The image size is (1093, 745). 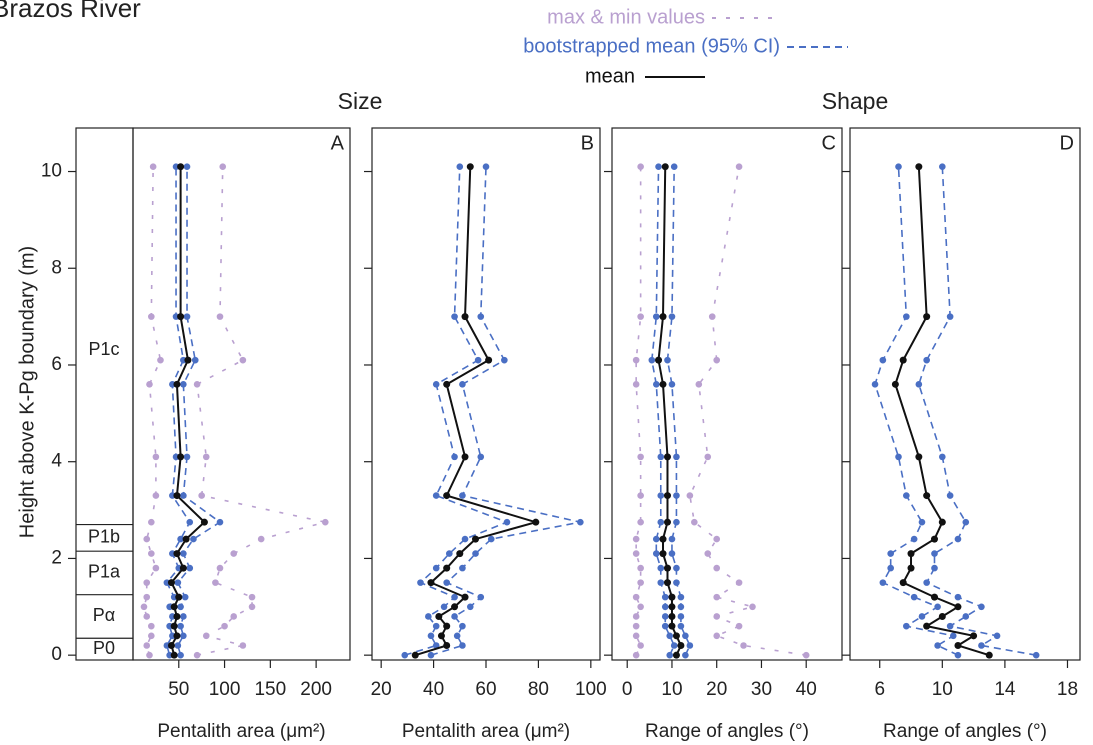 What do you see at coordinates (1067, 689) in the screenshot?
I see `x-tick-label: 18` at bounding box center [1067, 689].